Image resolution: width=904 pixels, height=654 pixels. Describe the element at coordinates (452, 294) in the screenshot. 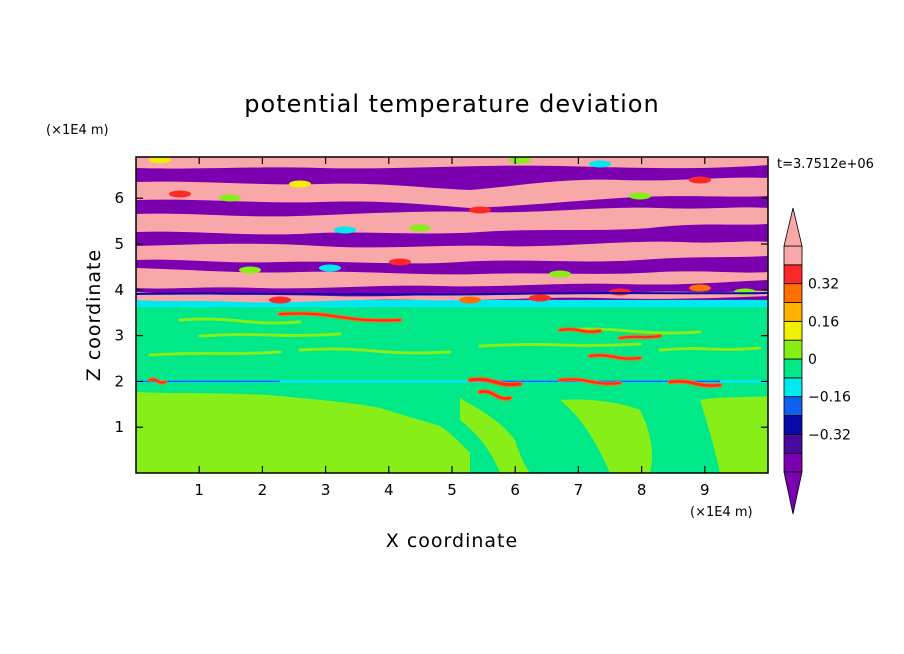

I see `cold-edge` at that location.